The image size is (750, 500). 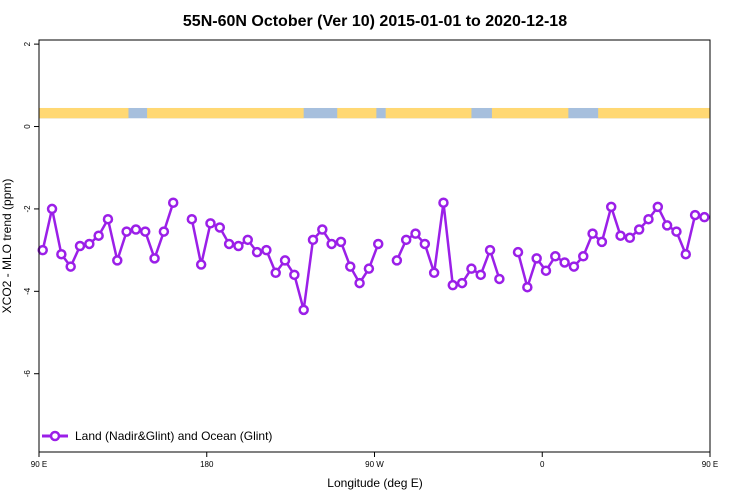 I want to click on x-tick-label: 180, so click(x=207, y=464).